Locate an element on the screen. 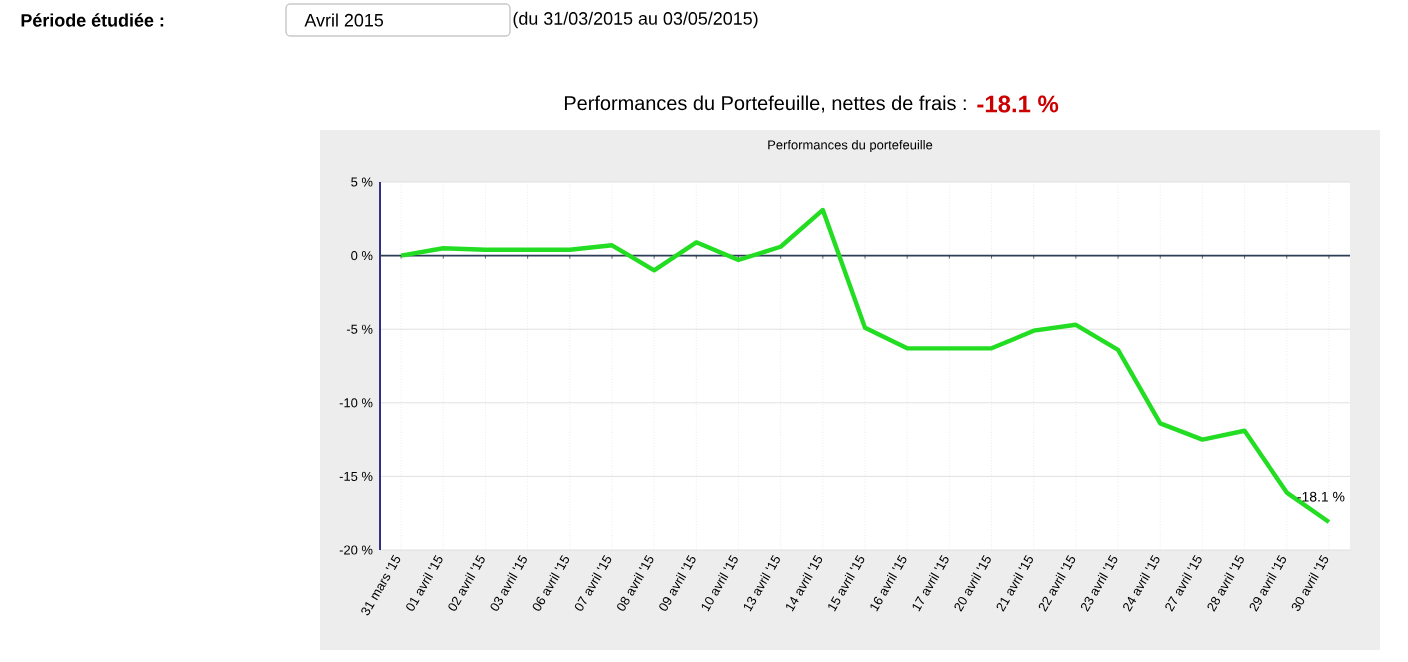 This screenshot has height=662, width=1408. text: (du 31/03/2015 au 03/05/2015) is located at coordinates (635, 20).